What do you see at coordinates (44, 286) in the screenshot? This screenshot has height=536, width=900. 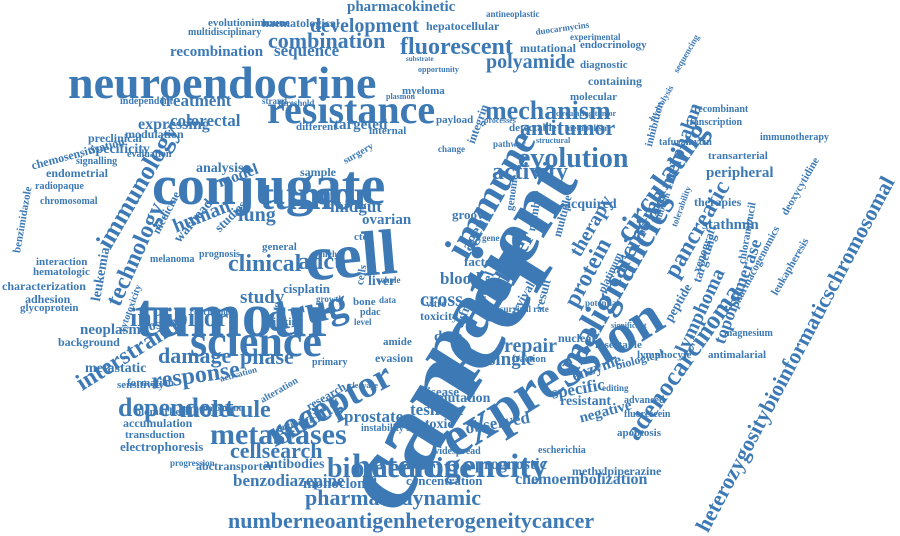 I see `word-cloud-word: characterization` at bounding box center [44, 286].